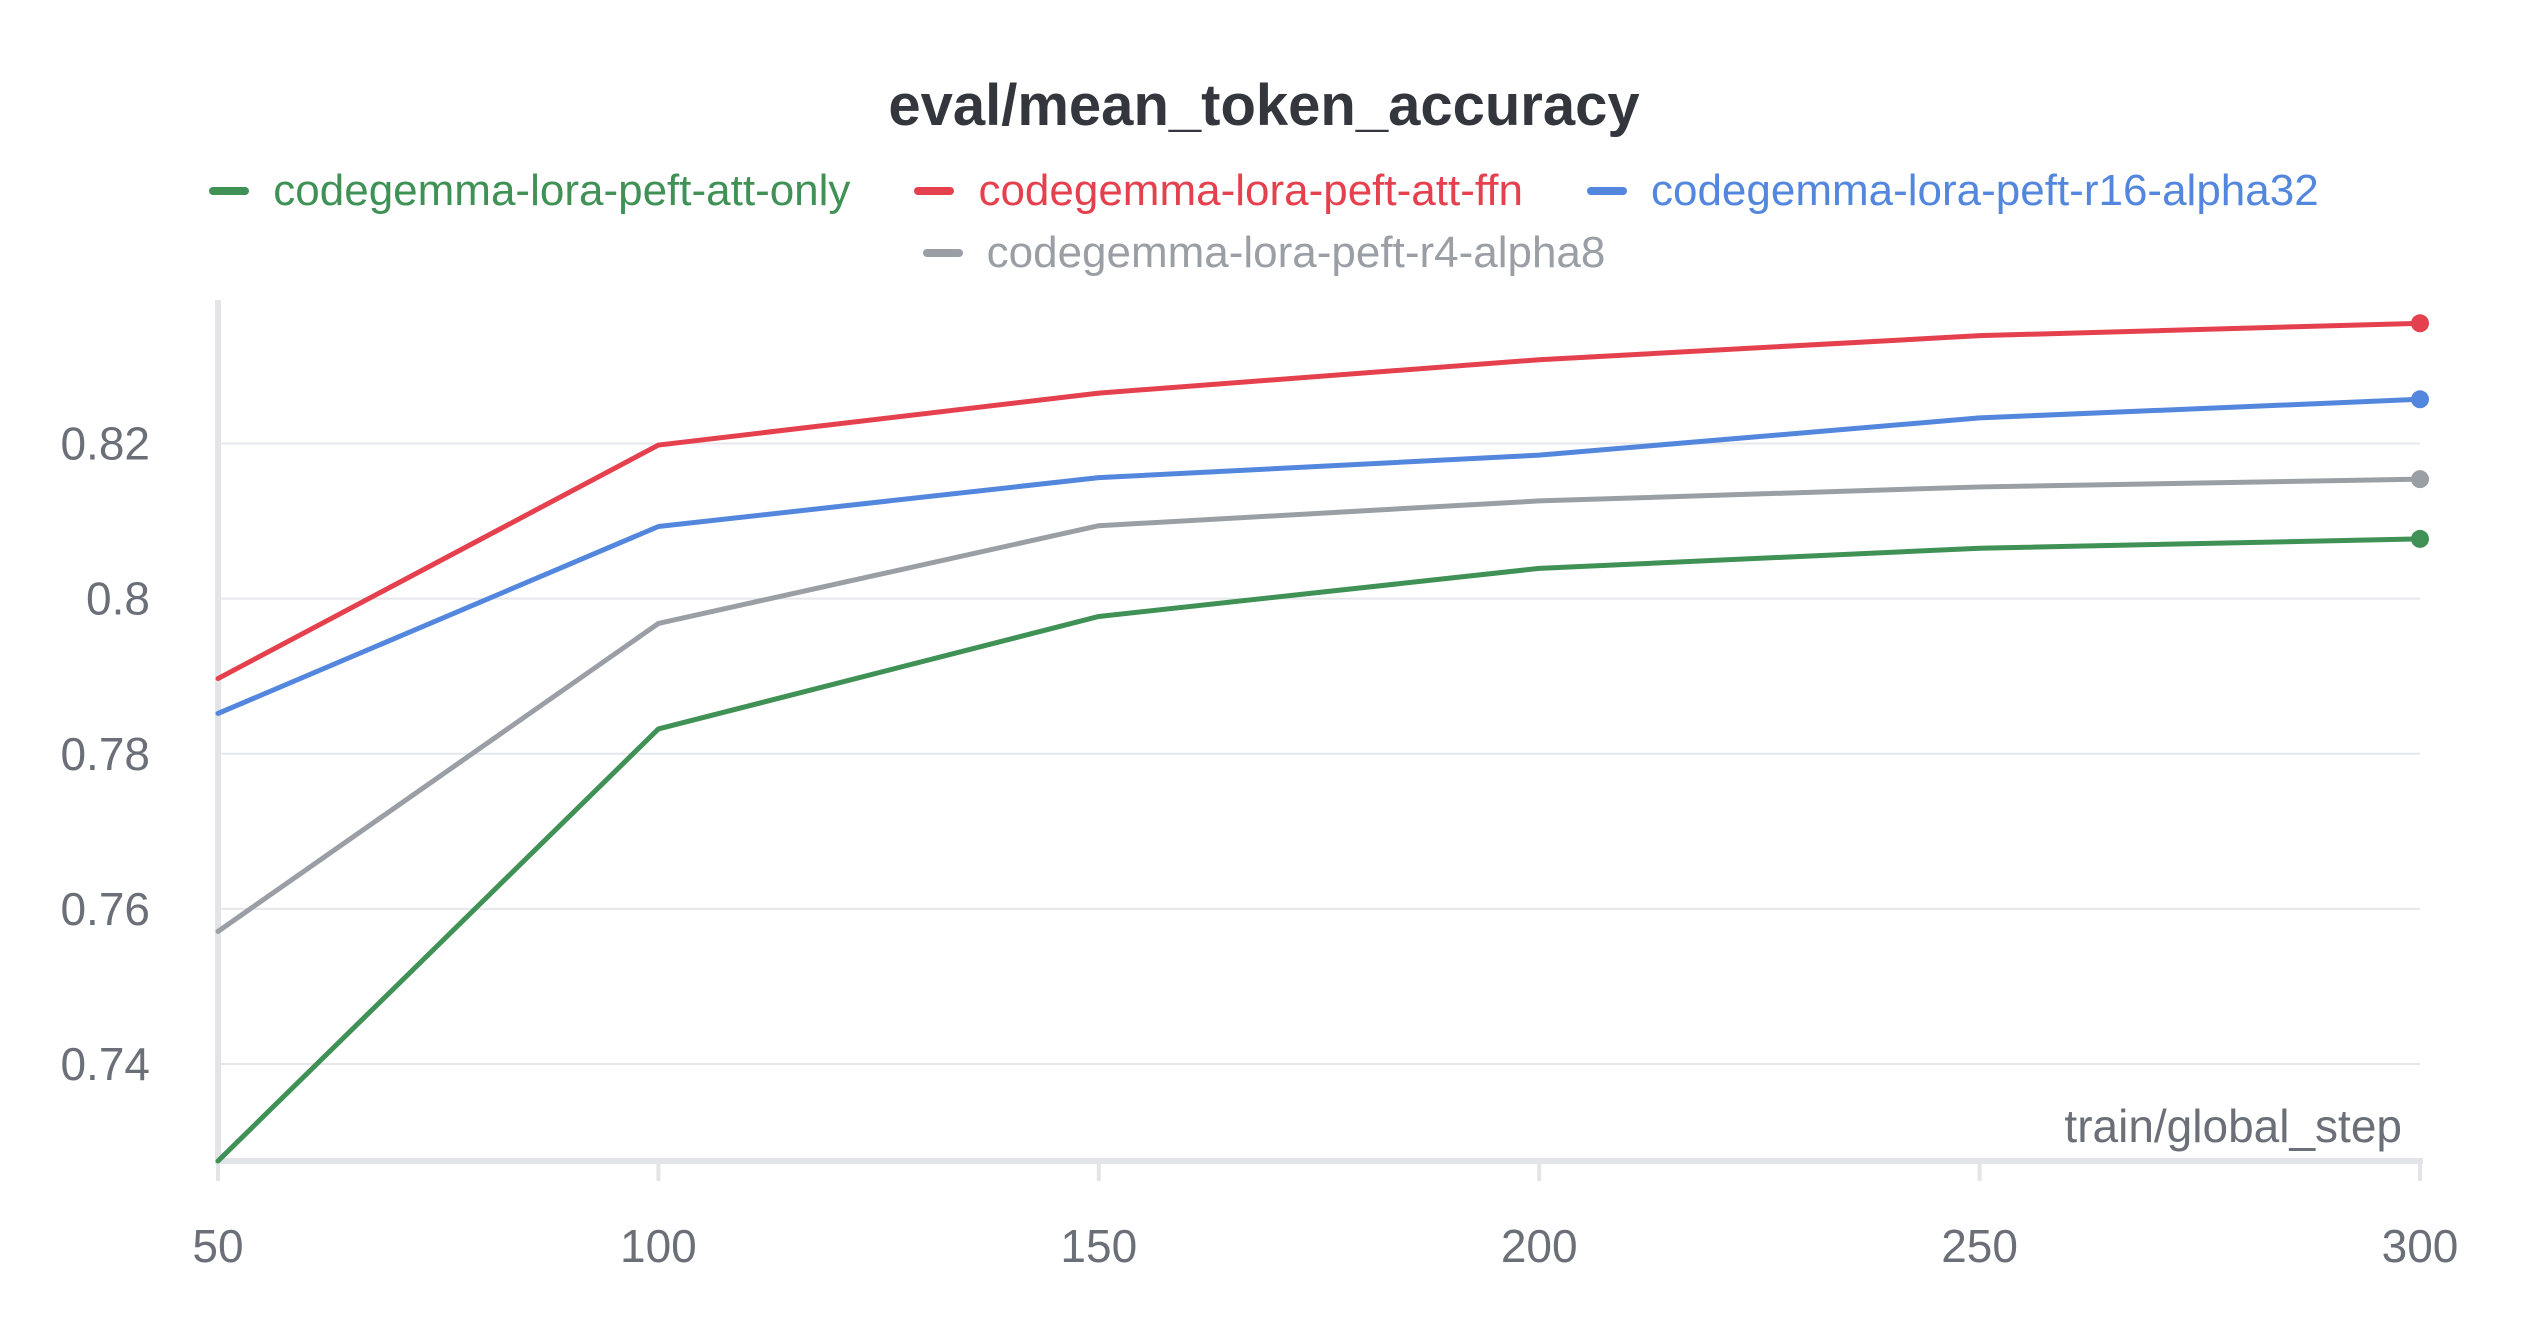 The width and height of the screenshot is (2528, 1328). I want to click on legend-item-r4-alpha8: codegemma-lora-peft-r4-alpha8, so click(1264, 253).